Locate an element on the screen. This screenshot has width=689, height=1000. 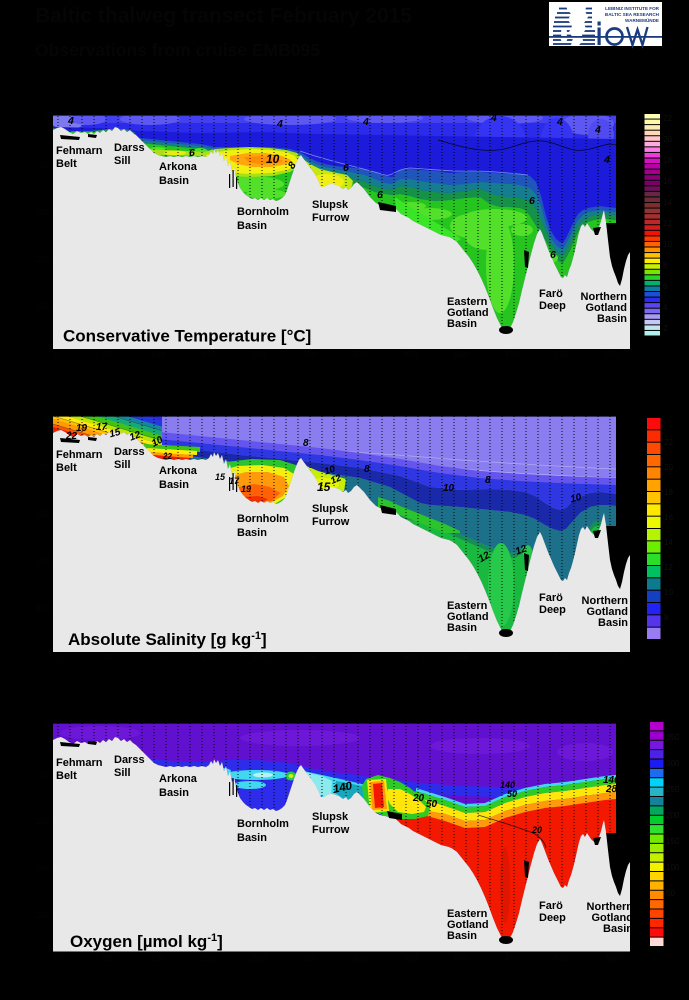
svg-text: 140 is located at coordinates (343, 788).